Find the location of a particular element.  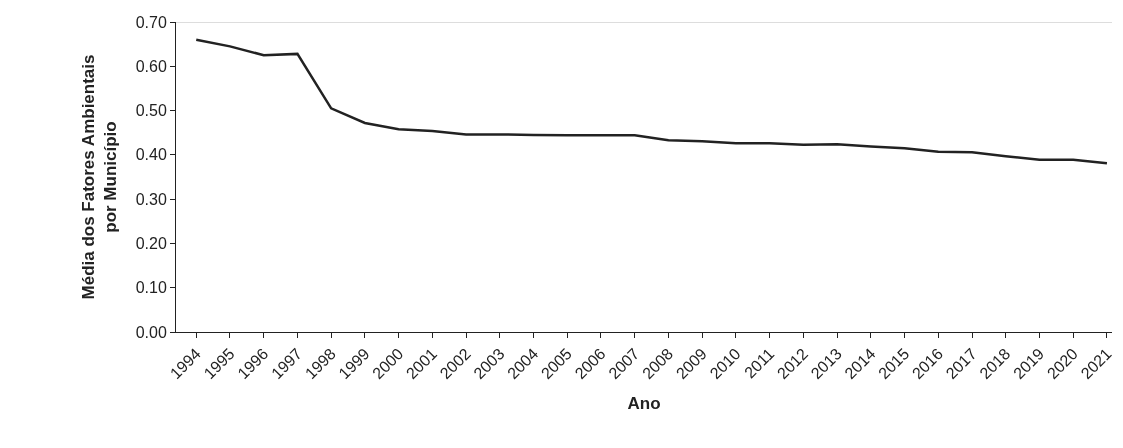

y-tick-label: 0.40 is located at coordinates (151, 155).